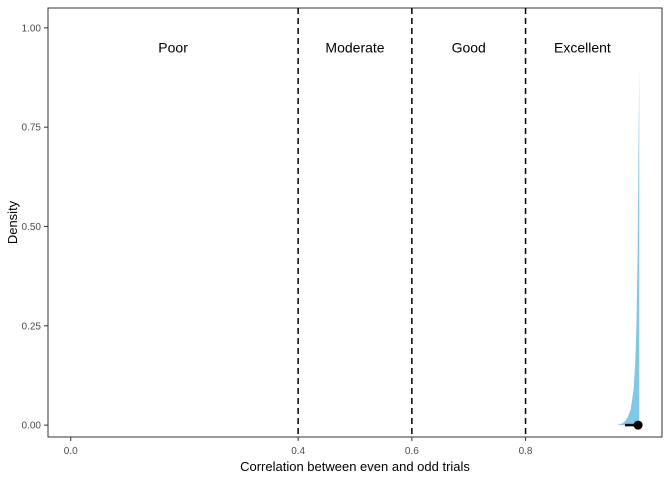 This screenshot has width=672, height=485. I want to click on density-layer, so click(628, 246).